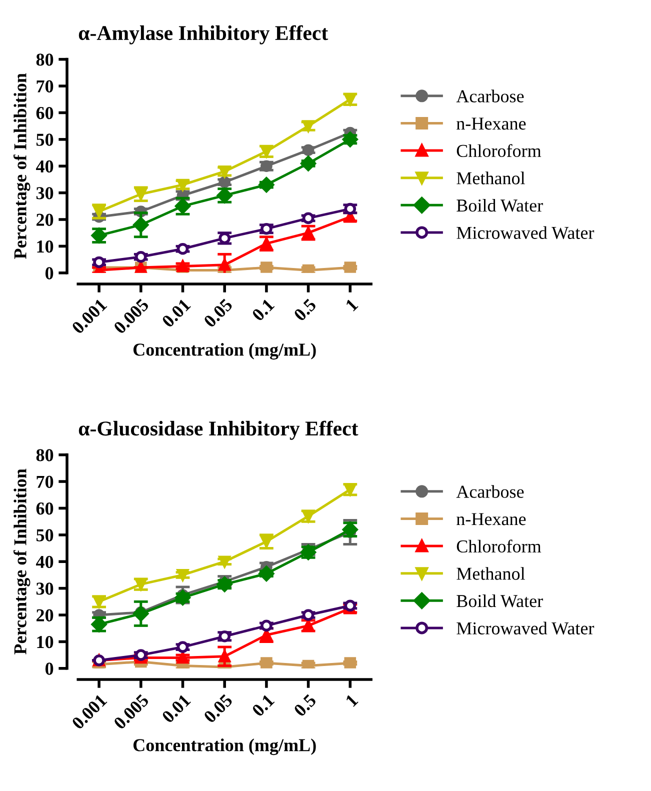 Image resolution: width=651 pixels, height=791 pixels. What do you see at coordinates (203, 34) in the screenshot?
I see `chart-title: α-Amylase Inhibitory Effect` at bounding box center [203, 34].